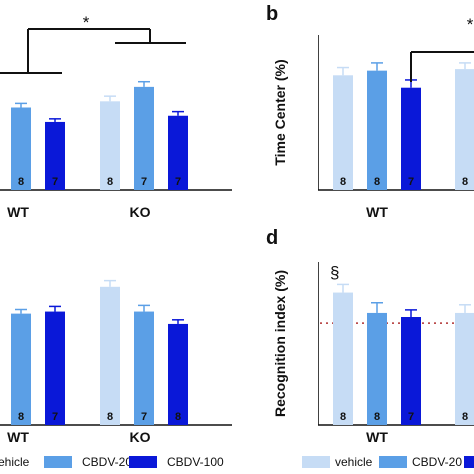 The image size is (474, 474). I want to click on panel-d: 0 20 40 60 80 8 8 8 7 §, so click(385, 344).